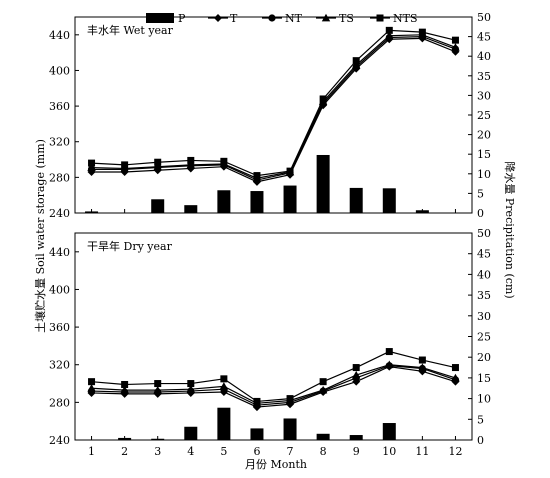 The image size is (550, 478). What do you see at coordinates (256, 451) in the screenshot?
I see `x-tick-label: 6` at bounding box center [256, 451].